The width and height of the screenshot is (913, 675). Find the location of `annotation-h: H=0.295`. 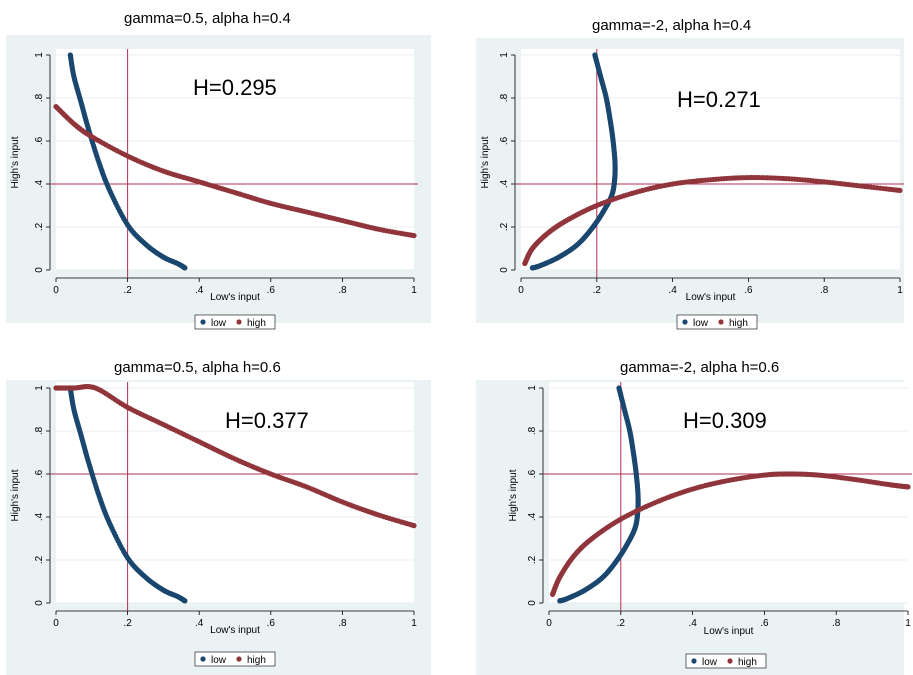

annotation-h: H=0.295 is located at coordinates (235, 87).